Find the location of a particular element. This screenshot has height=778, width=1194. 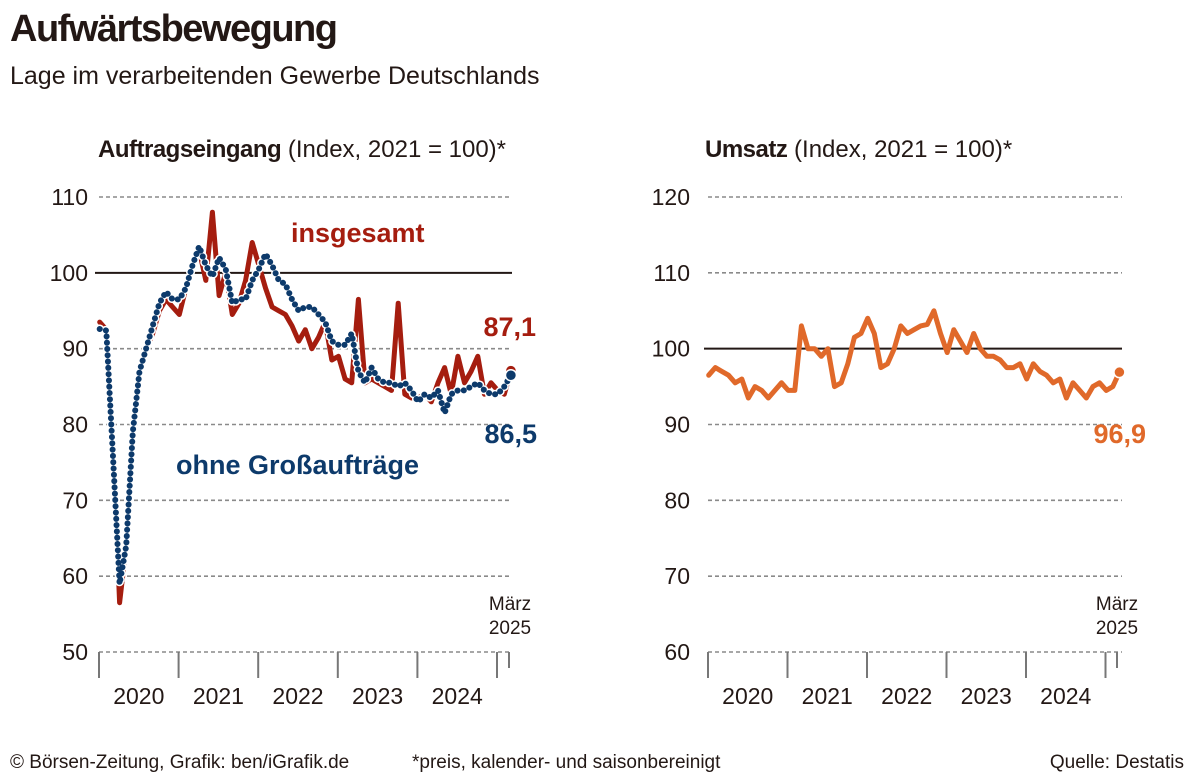

value-label-insgesamt: 87,1 is located at coordinates (509, 327).